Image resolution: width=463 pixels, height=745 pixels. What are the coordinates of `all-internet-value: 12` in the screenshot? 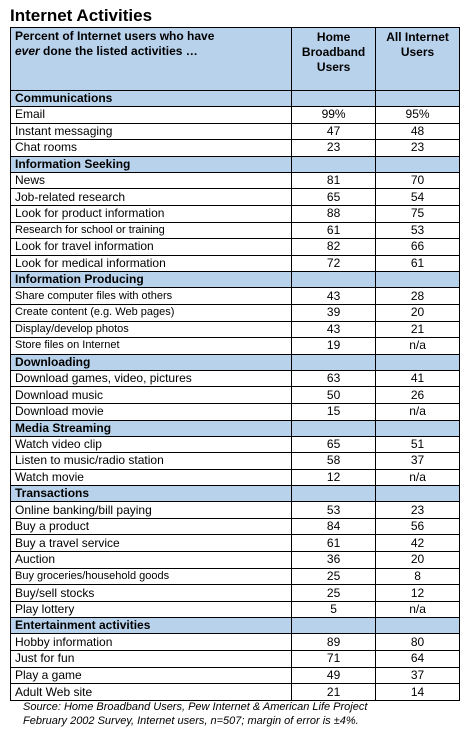 It's located at (417, 593).